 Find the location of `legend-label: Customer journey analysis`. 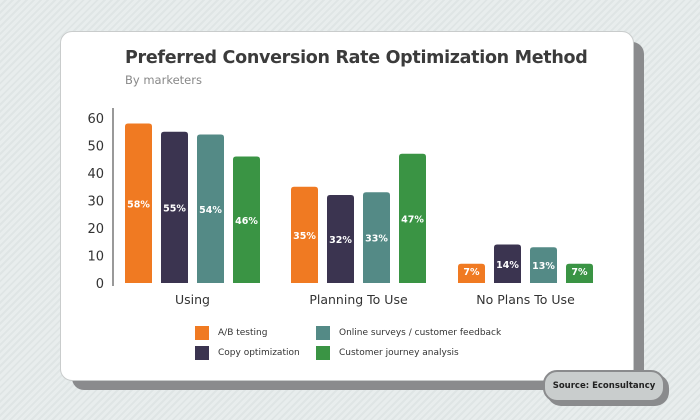

legend-label: Customer journey analysis is located at coordinates (399, 353).